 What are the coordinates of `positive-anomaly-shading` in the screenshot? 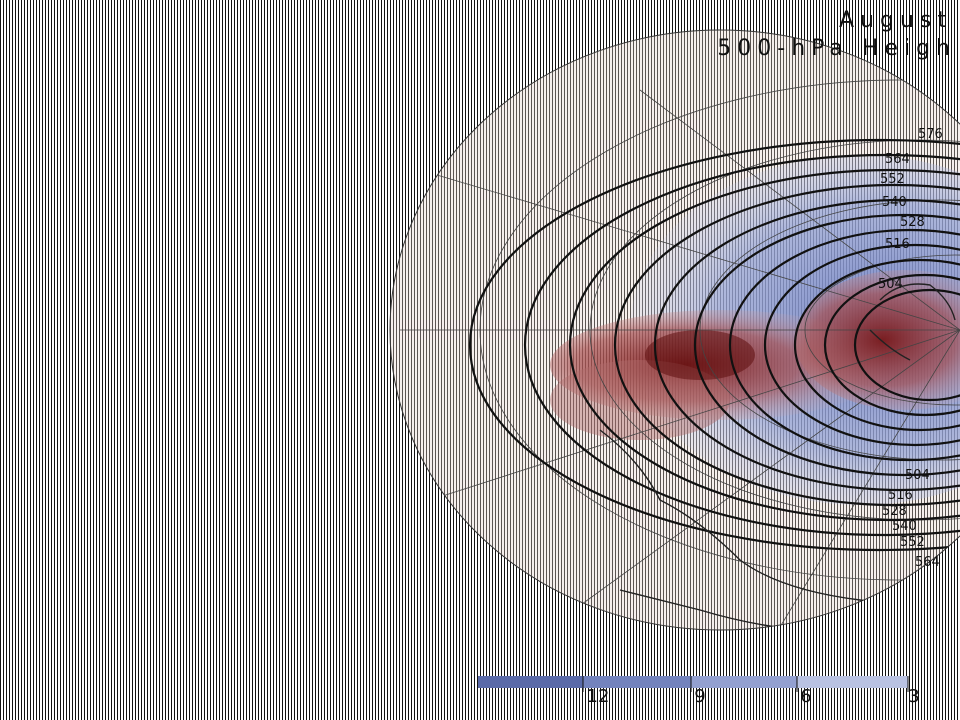 It's located at (755, 355).